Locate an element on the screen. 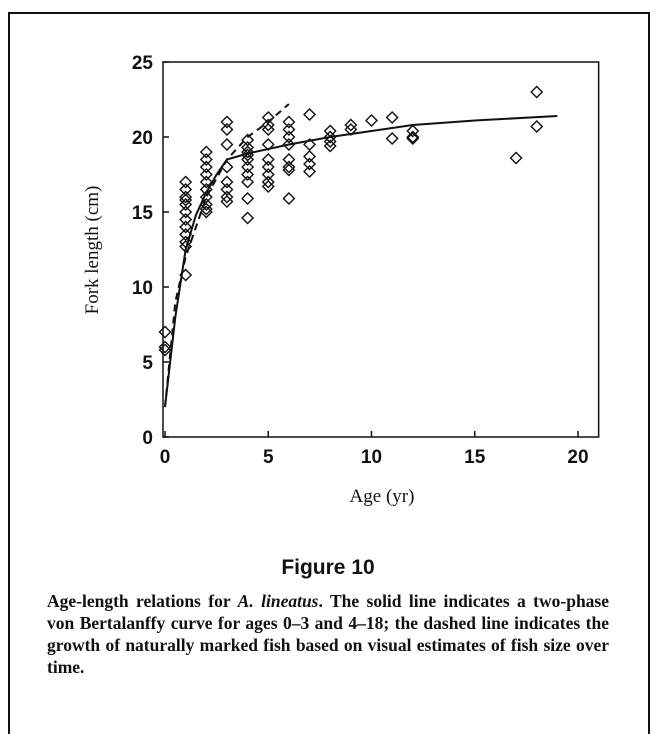 This screenshot has height=734, width=656. y-tick-label: 20 is located at coordinates (142, 138).